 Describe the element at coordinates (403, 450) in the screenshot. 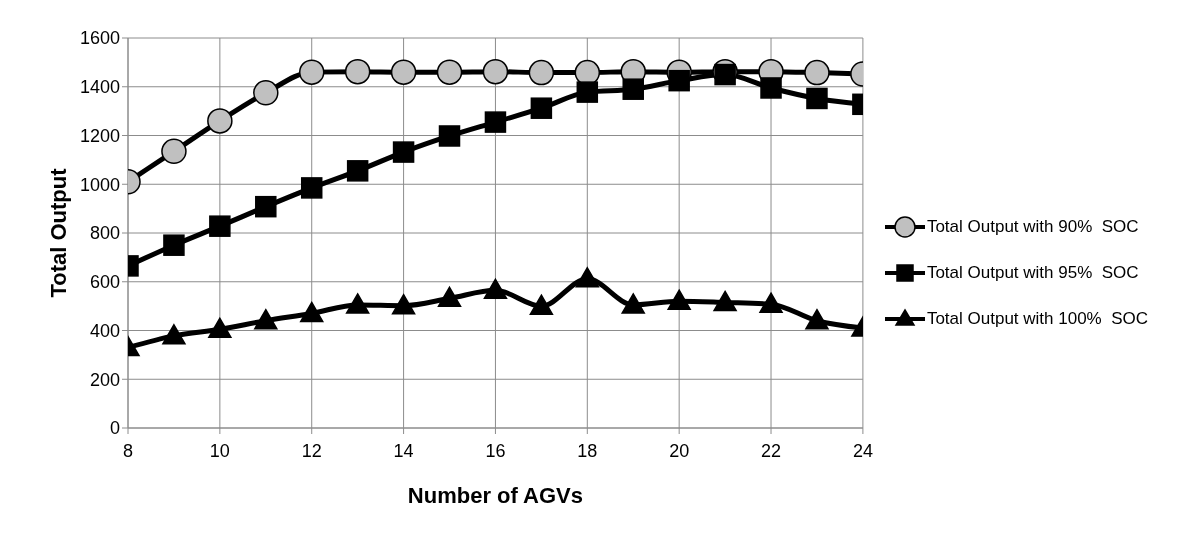

I see `x-tick-label: 14` at that location.